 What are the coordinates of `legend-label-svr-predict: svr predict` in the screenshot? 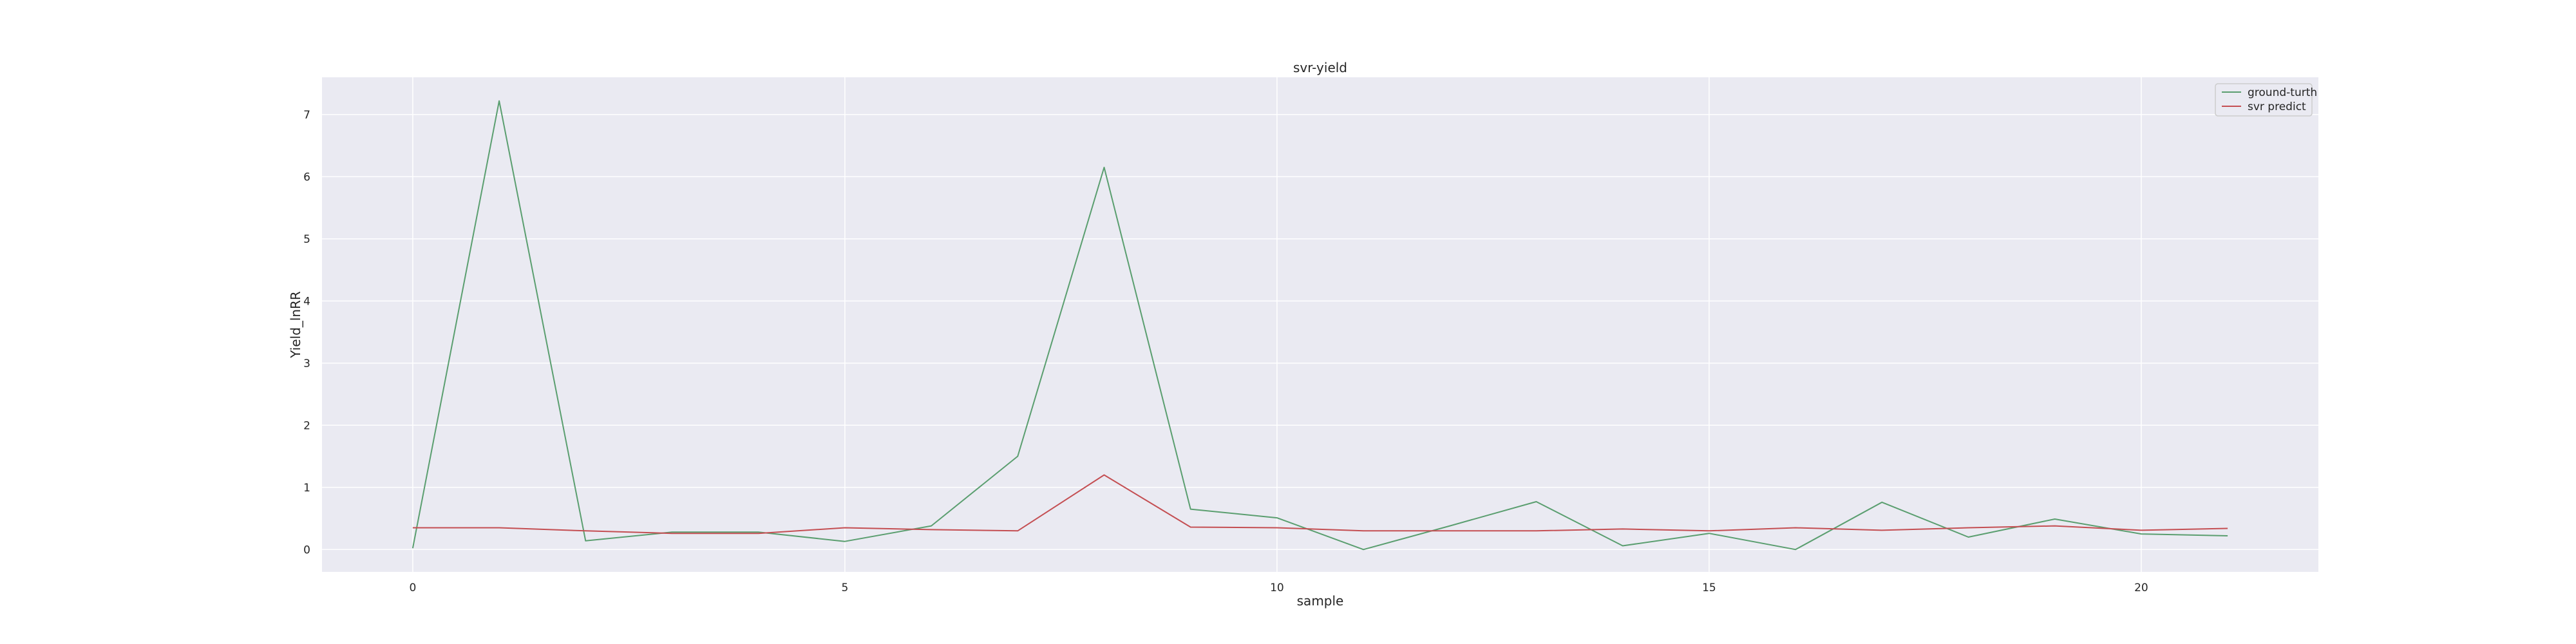 It's located at (2277, 107).